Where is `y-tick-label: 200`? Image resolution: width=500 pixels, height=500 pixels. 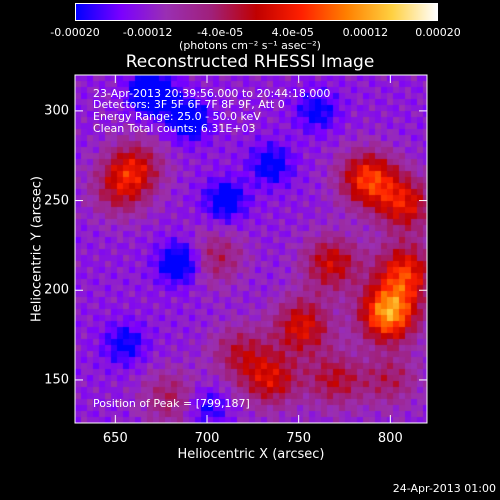 y-tick-label: 200 is located at coordinates (56, 290).